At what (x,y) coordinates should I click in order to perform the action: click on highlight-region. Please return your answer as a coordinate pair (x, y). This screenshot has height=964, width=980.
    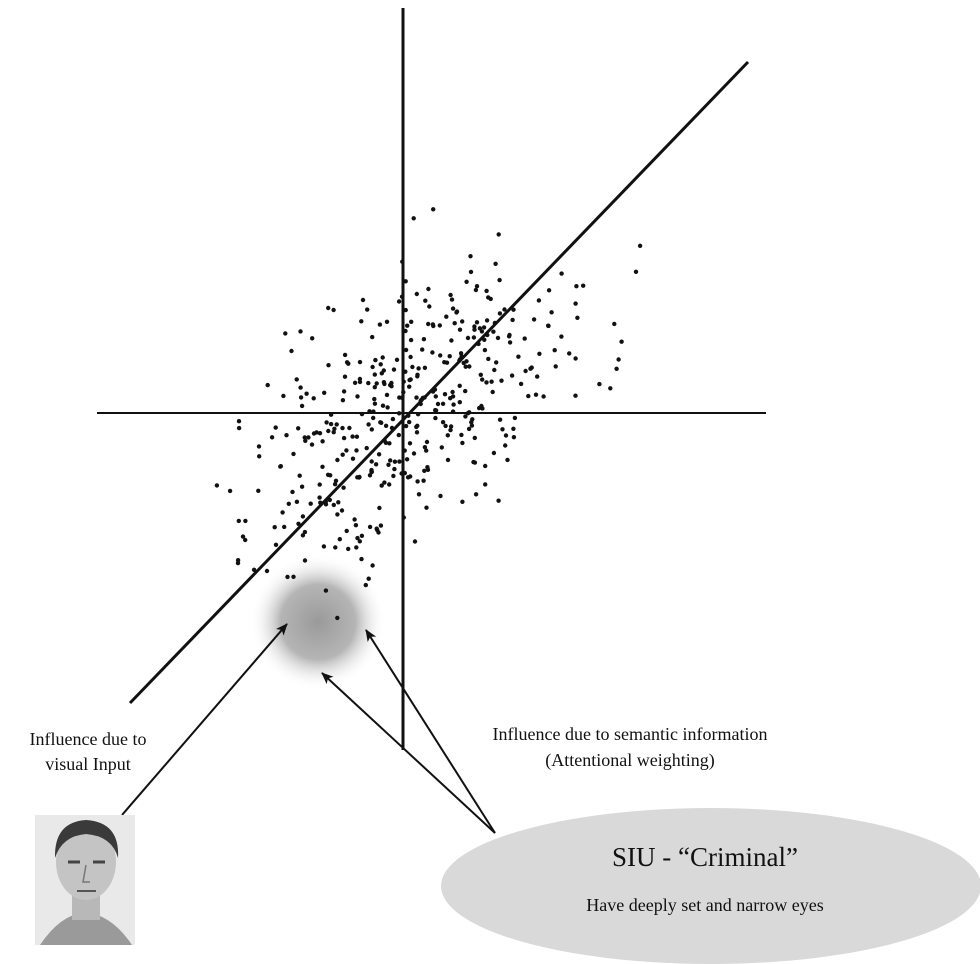
    Looking at the image, I should click on (318, 622).